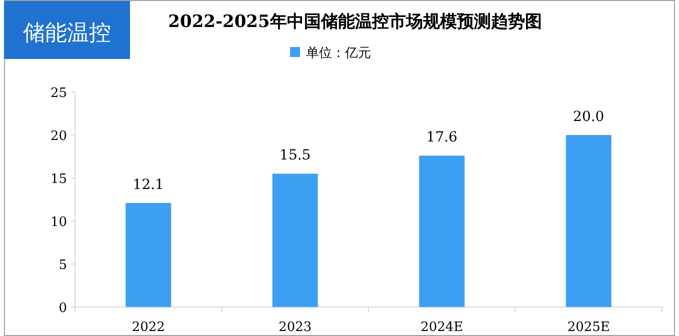 Image resolution: width=679 pixels, height=336 pixels. Describe the element at coordinates (58, 93) in the screenshot. I see `y-tick-label: 25` at that location.